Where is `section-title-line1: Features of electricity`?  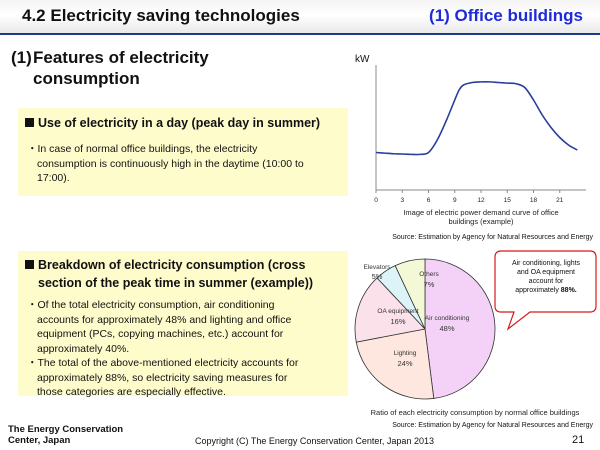 section-title-line1: Features of electricity is located at coordinates (121, 57).